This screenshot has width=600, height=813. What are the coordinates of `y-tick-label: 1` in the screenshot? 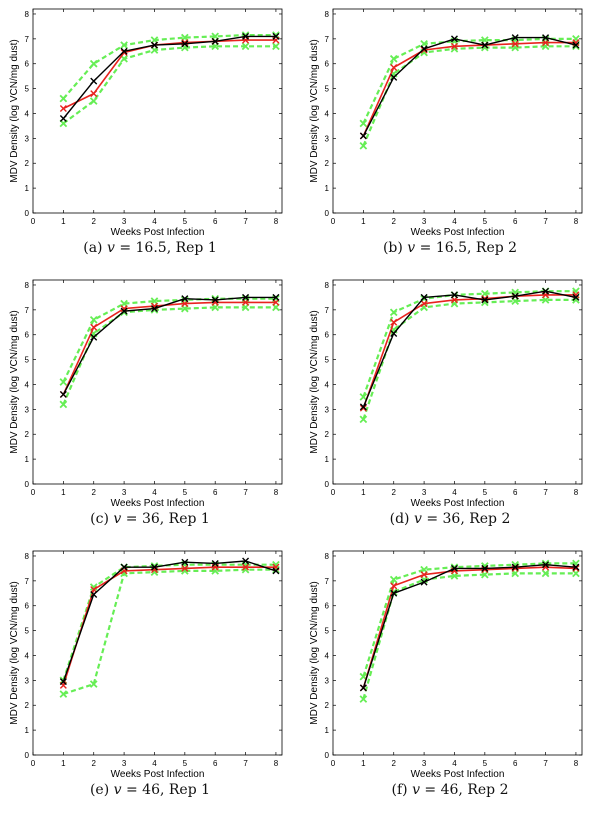 It's located at (27, 188).